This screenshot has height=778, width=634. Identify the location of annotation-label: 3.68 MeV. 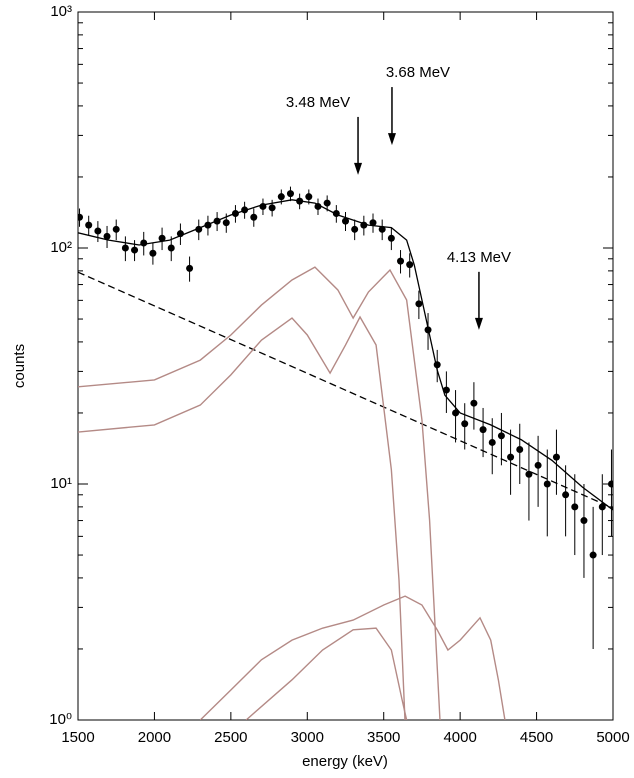
(418, 72).